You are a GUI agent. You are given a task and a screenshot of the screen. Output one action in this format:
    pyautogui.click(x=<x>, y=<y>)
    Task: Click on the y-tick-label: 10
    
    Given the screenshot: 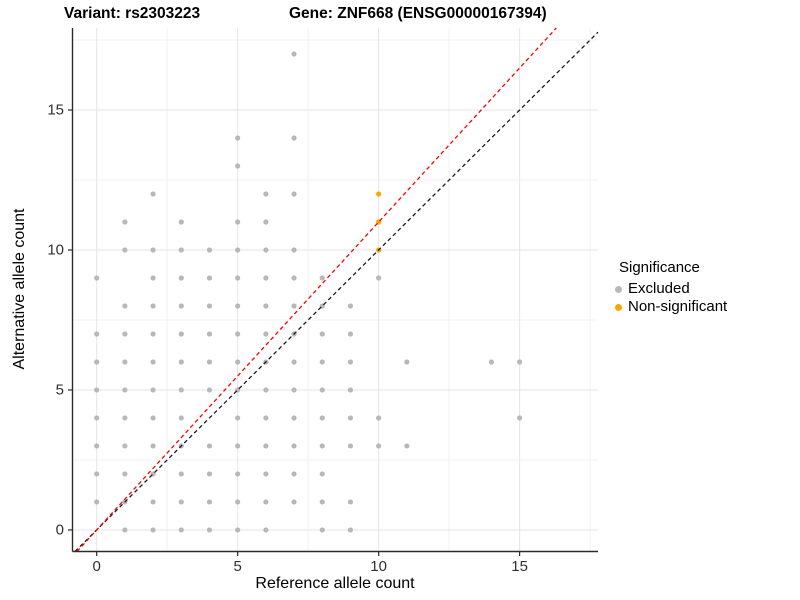 What is the action you would take?
    pyautogui.click(x=55, y=250)
    